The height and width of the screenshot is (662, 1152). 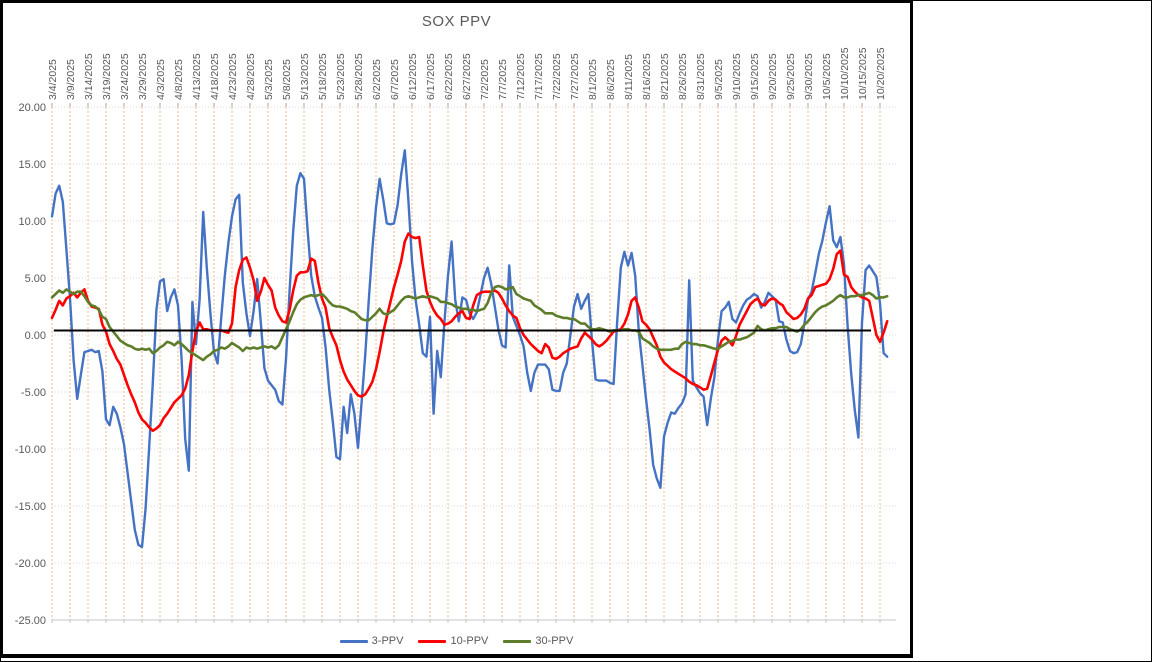 I want to click on x-axis-tick-label: 10/10/2025, so click(x=845, y=73).